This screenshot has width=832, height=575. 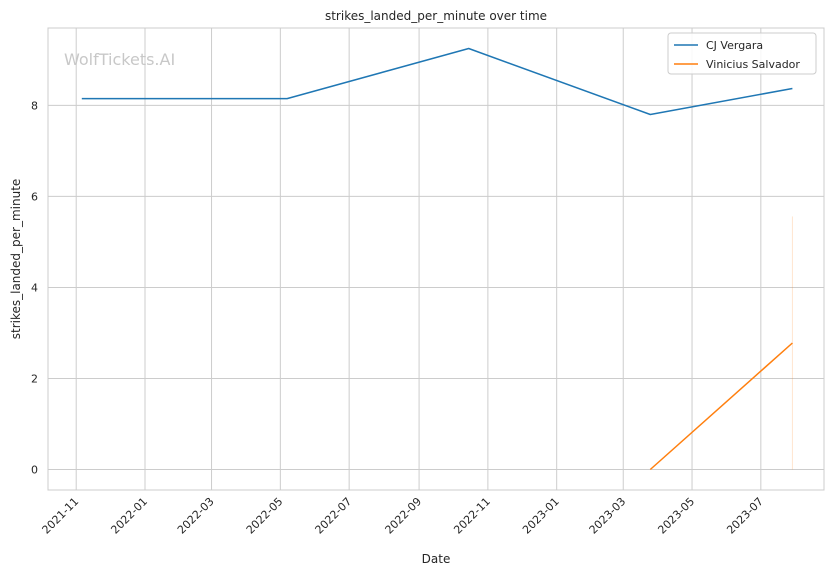 What do you see at coordinates (436, 16) in the screenshot?
I see `chart-title: strikes_landed_per_minute over time` at bounding box center [436, 16].